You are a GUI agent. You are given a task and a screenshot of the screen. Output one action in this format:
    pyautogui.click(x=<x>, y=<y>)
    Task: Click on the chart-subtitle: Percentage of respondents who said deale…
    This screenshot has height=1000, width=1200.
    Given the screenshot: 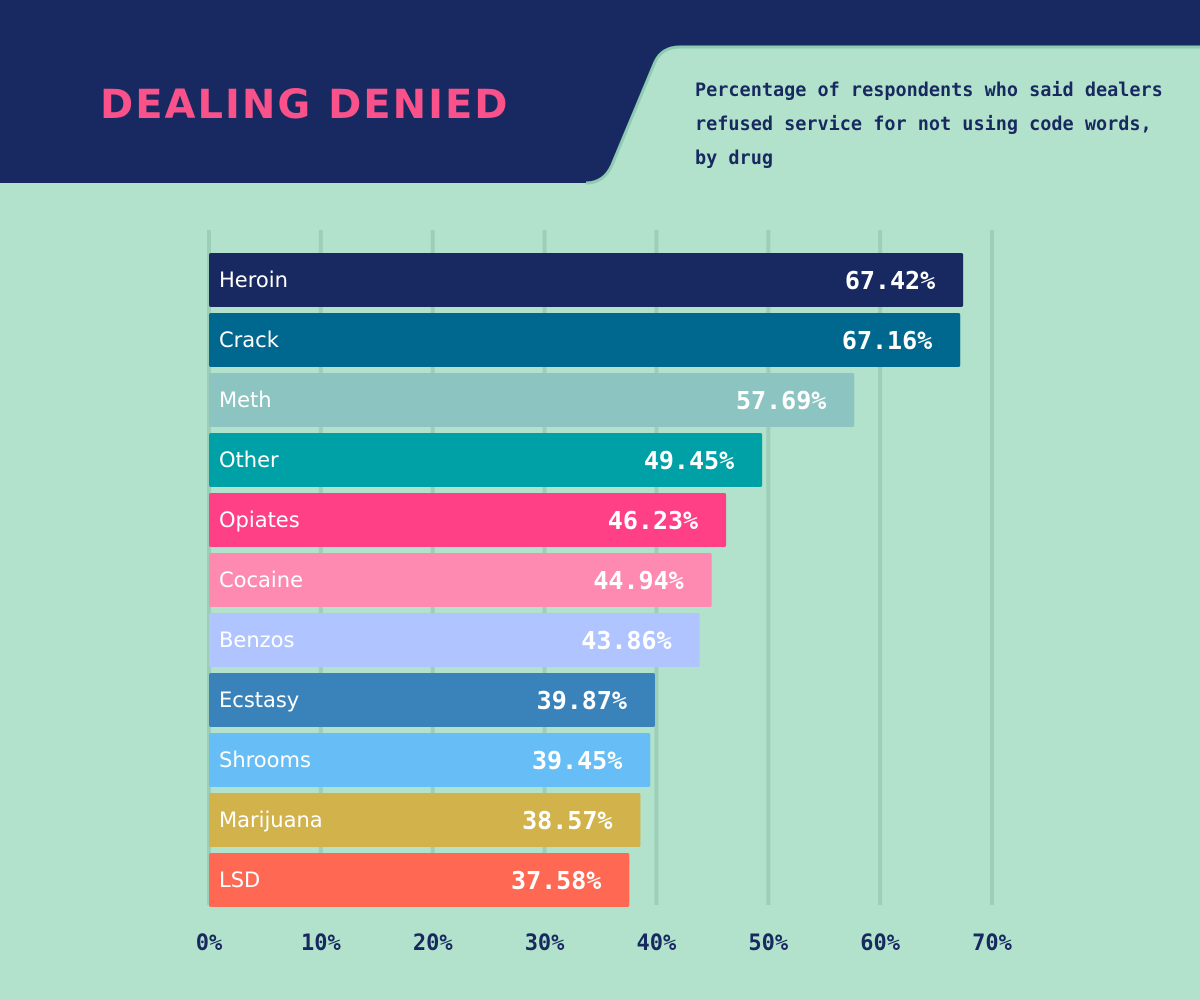 What is the action you would take?
    pyautogui.click(x=929, y=124)
    